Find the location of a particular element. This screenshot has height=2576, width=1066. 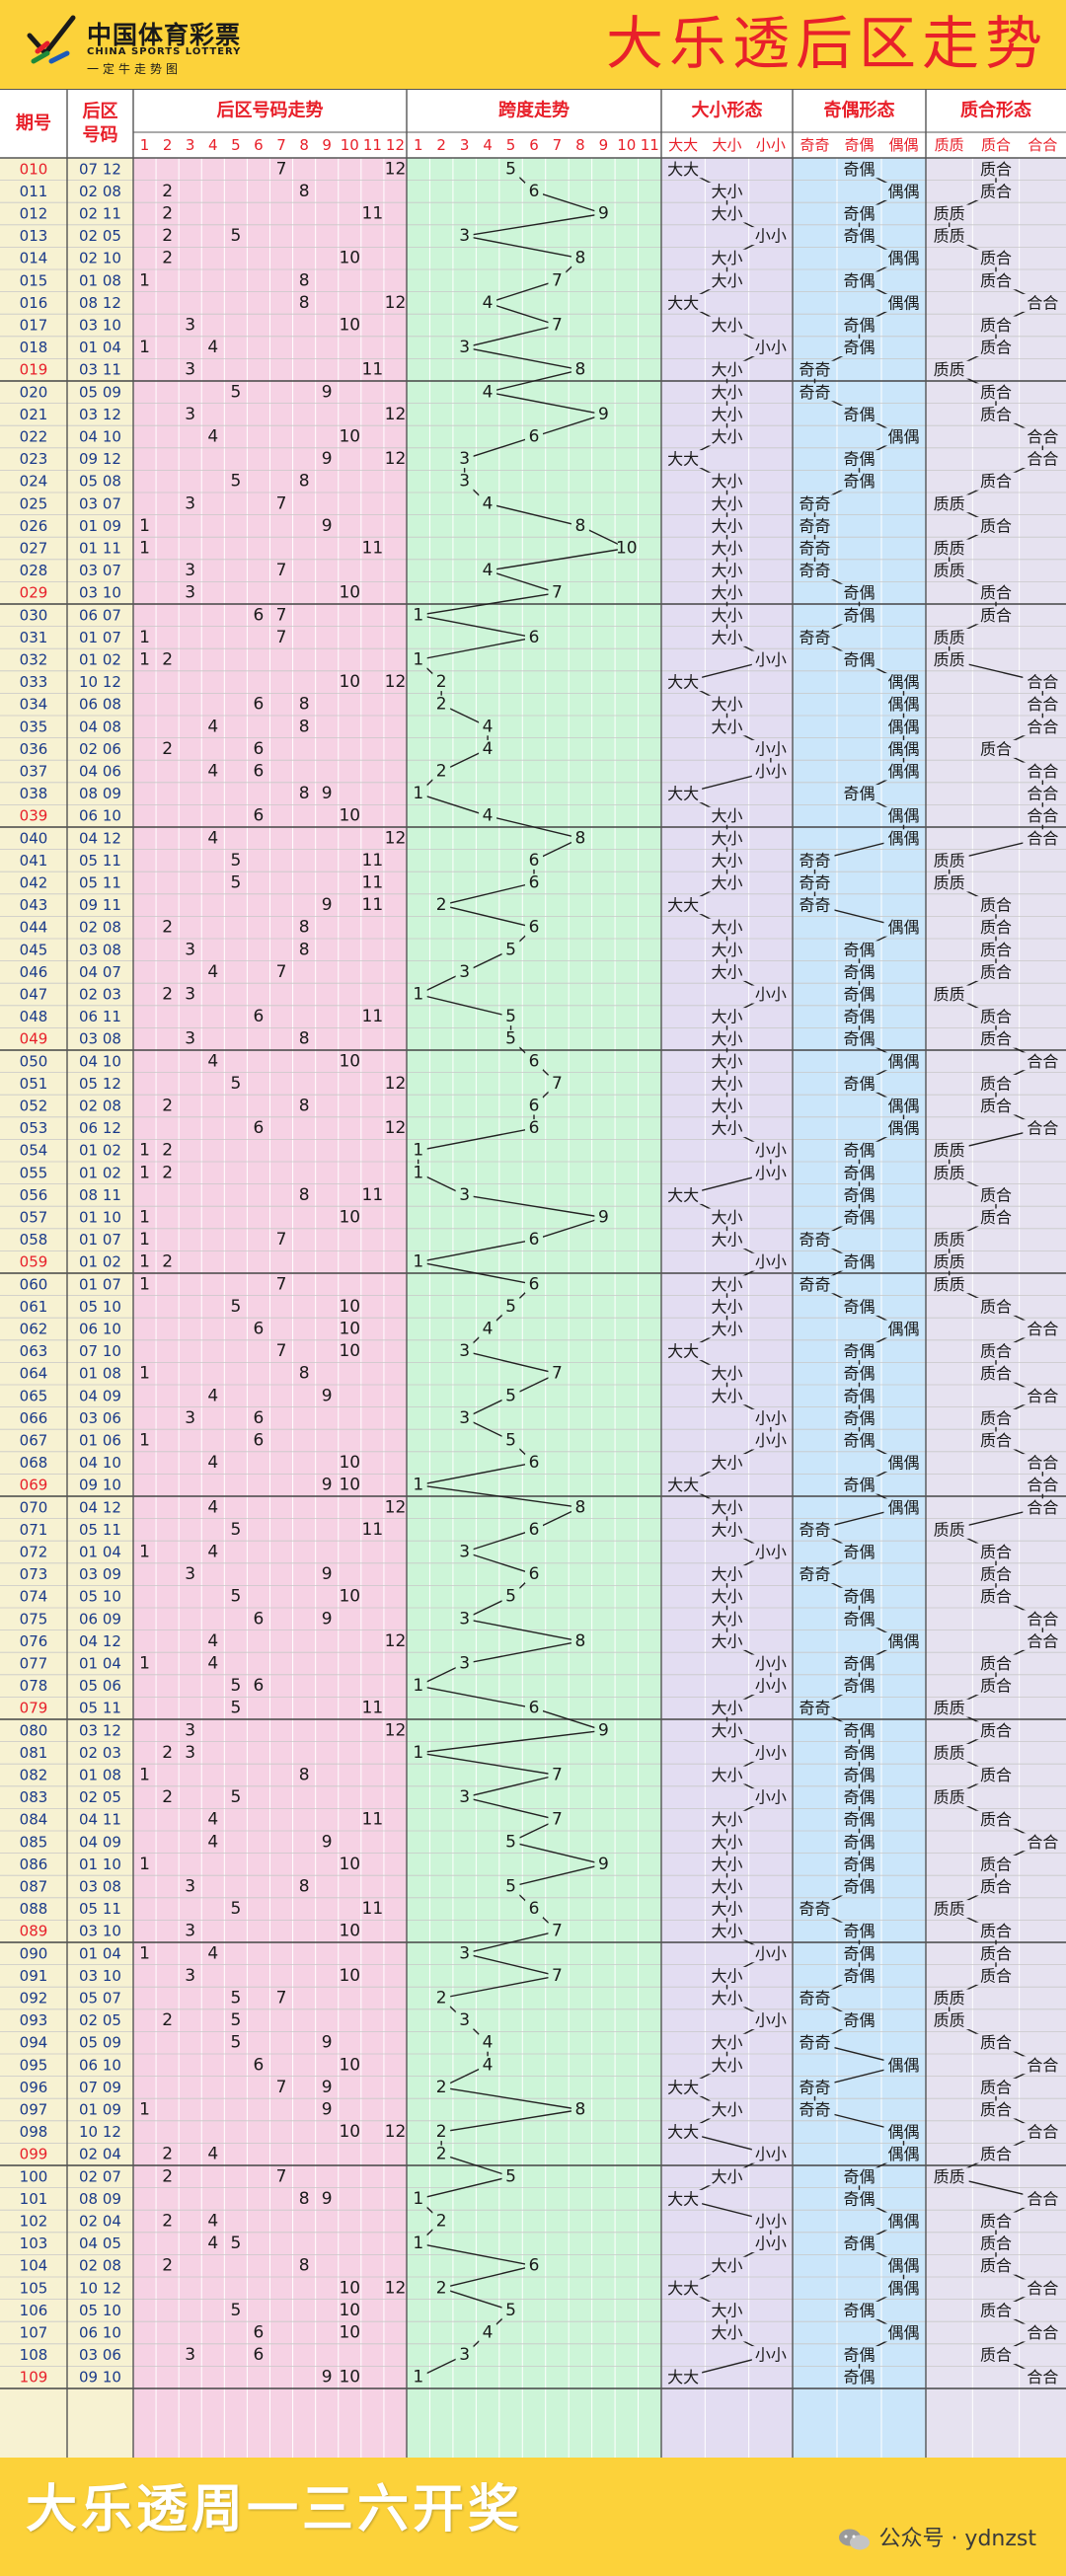

span-mark: 6 is located at coordinates (534, 1284).